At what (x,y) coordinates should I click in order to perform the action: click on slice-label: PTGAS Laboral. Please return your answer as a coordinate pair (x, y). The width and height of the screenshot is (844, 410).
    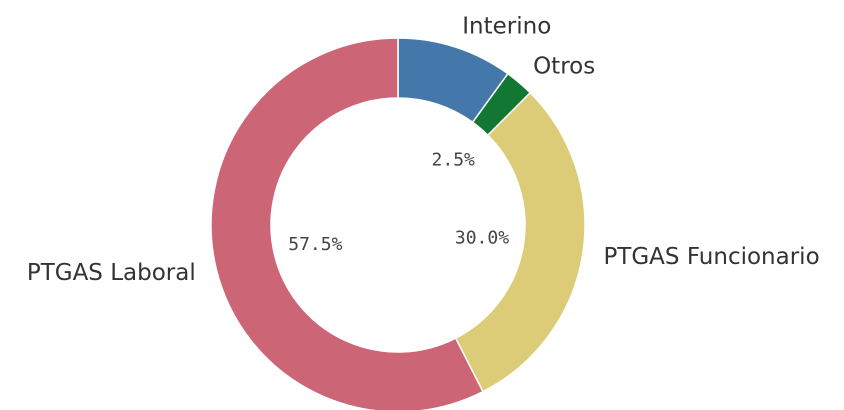
    Looking at the image, I should click on (111, 273).